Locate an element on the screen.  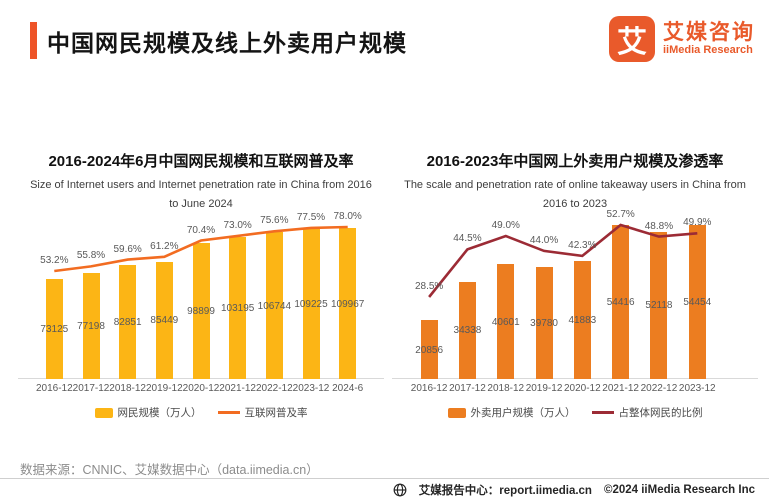
chart-title-cn: 2016-2023年中国网上外卖用户规模及渗透率 is located at coordinates (575, 161).